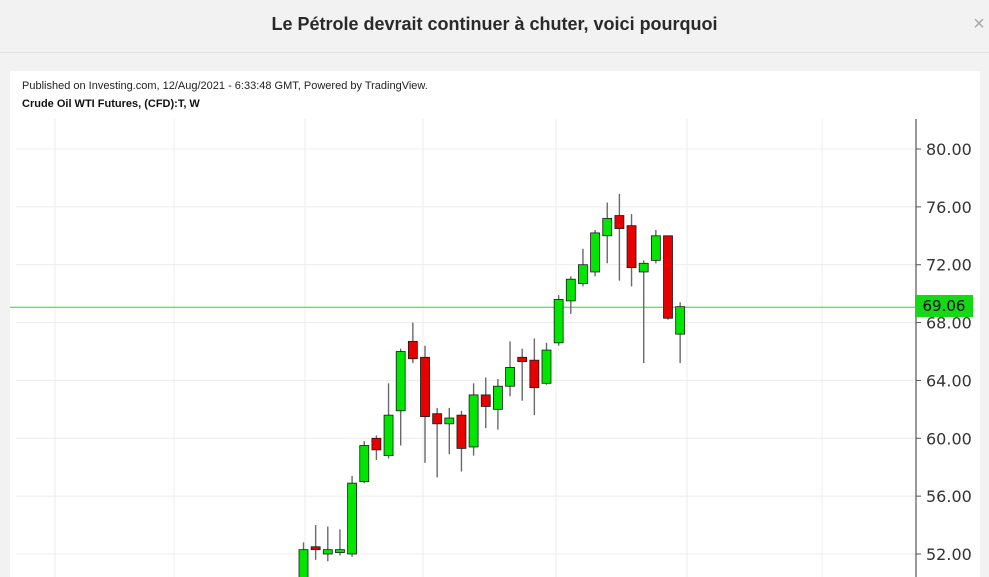 The height and width of the screenshot is (577, 989). What do you see at coordinates (949, 323) in the screenshot?
I see `y-tick-label: 68.00` at bounding box center [949, 323].